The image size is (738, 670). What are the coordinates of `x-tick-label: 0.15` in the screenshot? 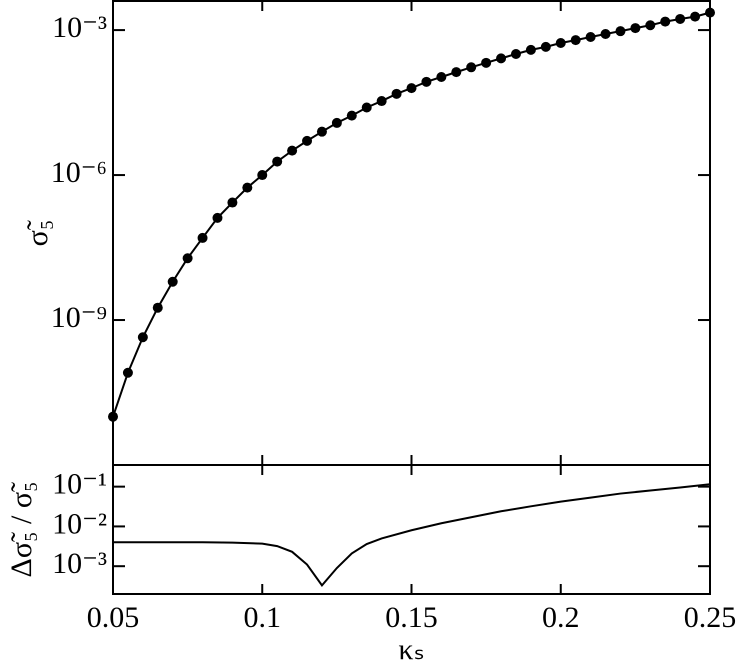 It's located at (411, 617).